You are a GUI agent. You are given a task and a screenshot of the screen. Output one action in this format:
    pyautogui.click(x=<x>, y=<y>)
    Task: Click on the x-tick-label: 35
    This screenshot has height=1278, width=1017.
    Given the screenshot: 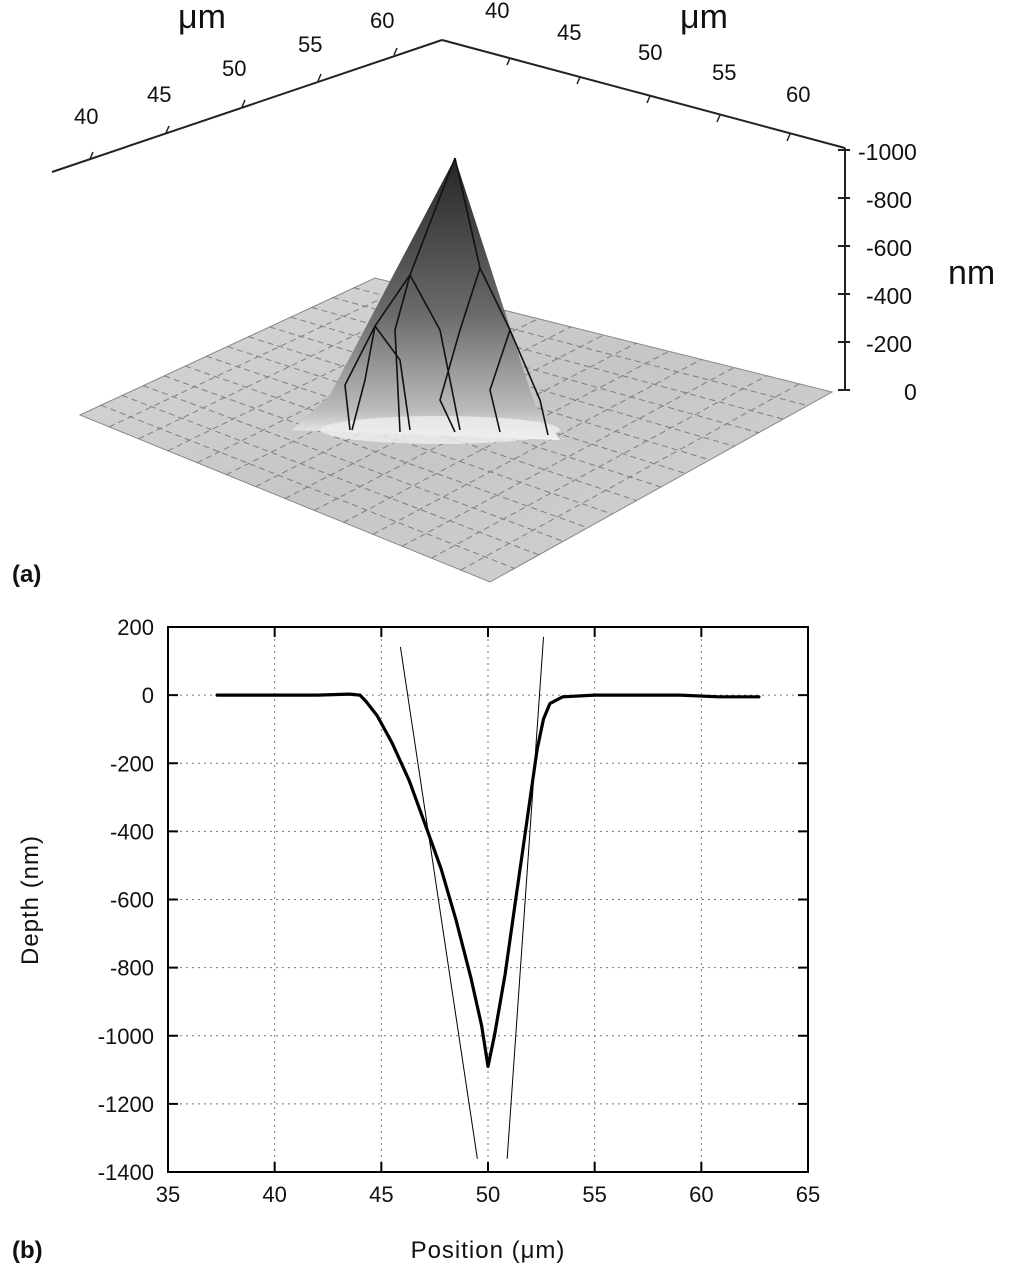 What is the action you would take?
    pyautogui.click(x=168, y=1194)
    